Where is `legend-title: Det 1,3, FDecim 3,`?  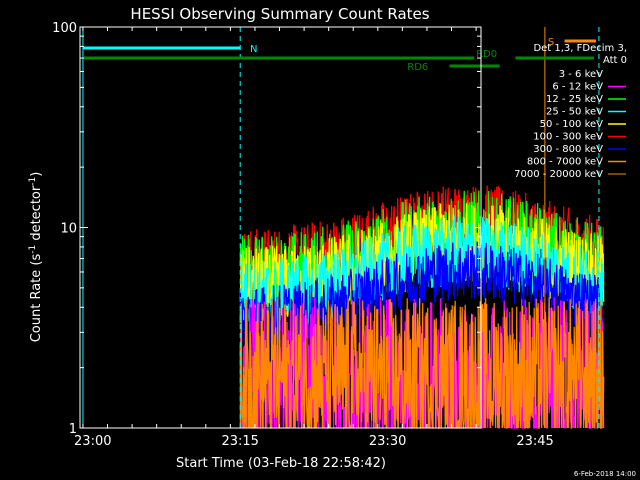 legend-title: Det 1,3, FDecim 3, is located at coordinates (580, 48).